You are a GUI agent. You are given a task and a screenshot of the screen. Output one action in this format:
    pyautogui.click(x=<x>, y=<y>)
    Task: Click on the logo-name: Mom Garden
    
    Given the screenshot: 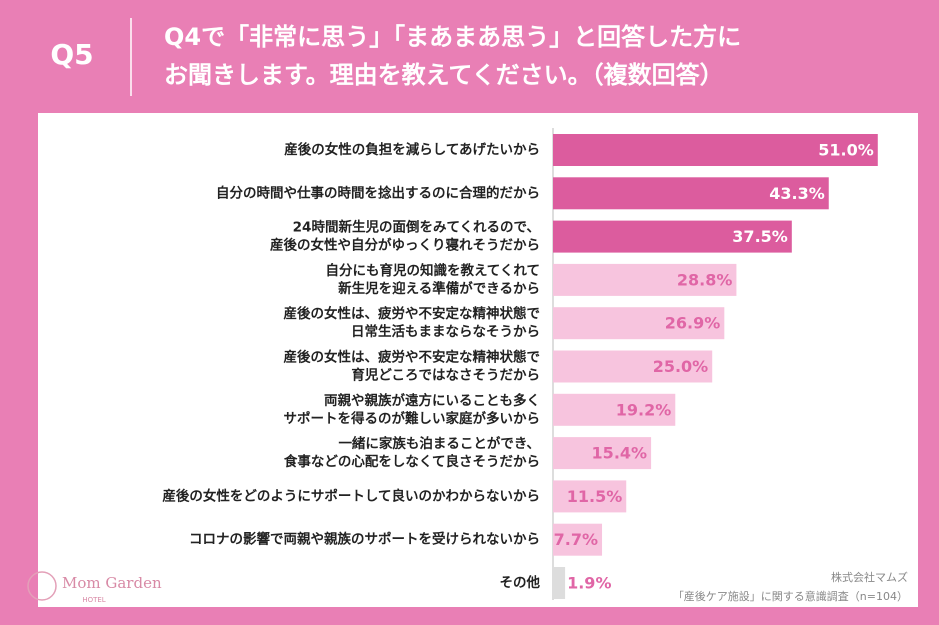 What is the action you would take?
    pyautogui.click(x=112, y=583)
    